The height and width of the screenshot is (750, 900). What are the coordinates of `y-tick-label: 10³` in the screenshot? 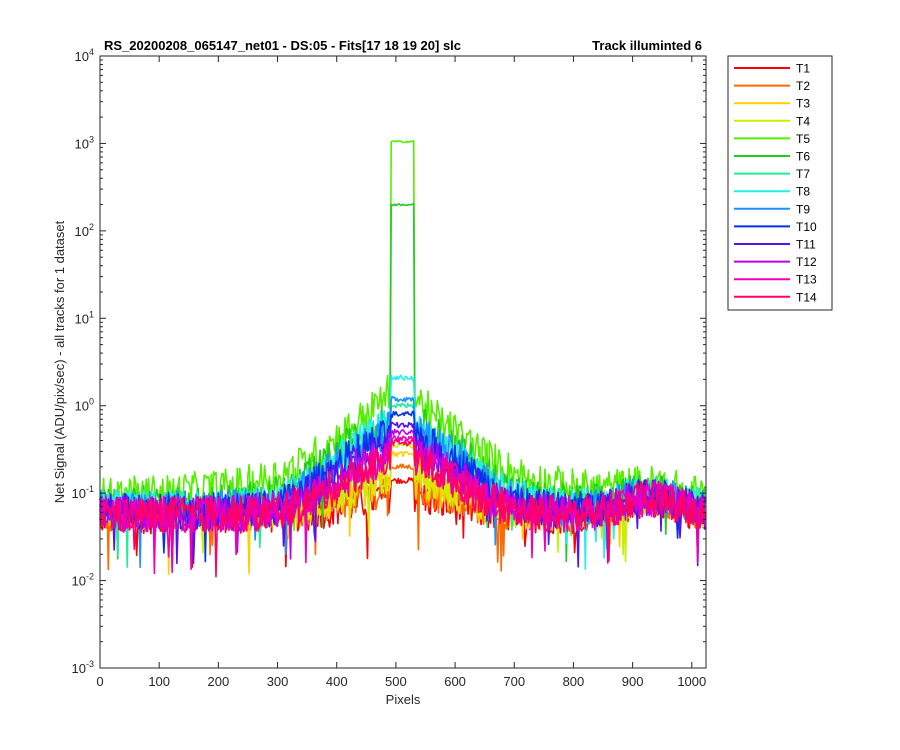 It's located at (84, 142).